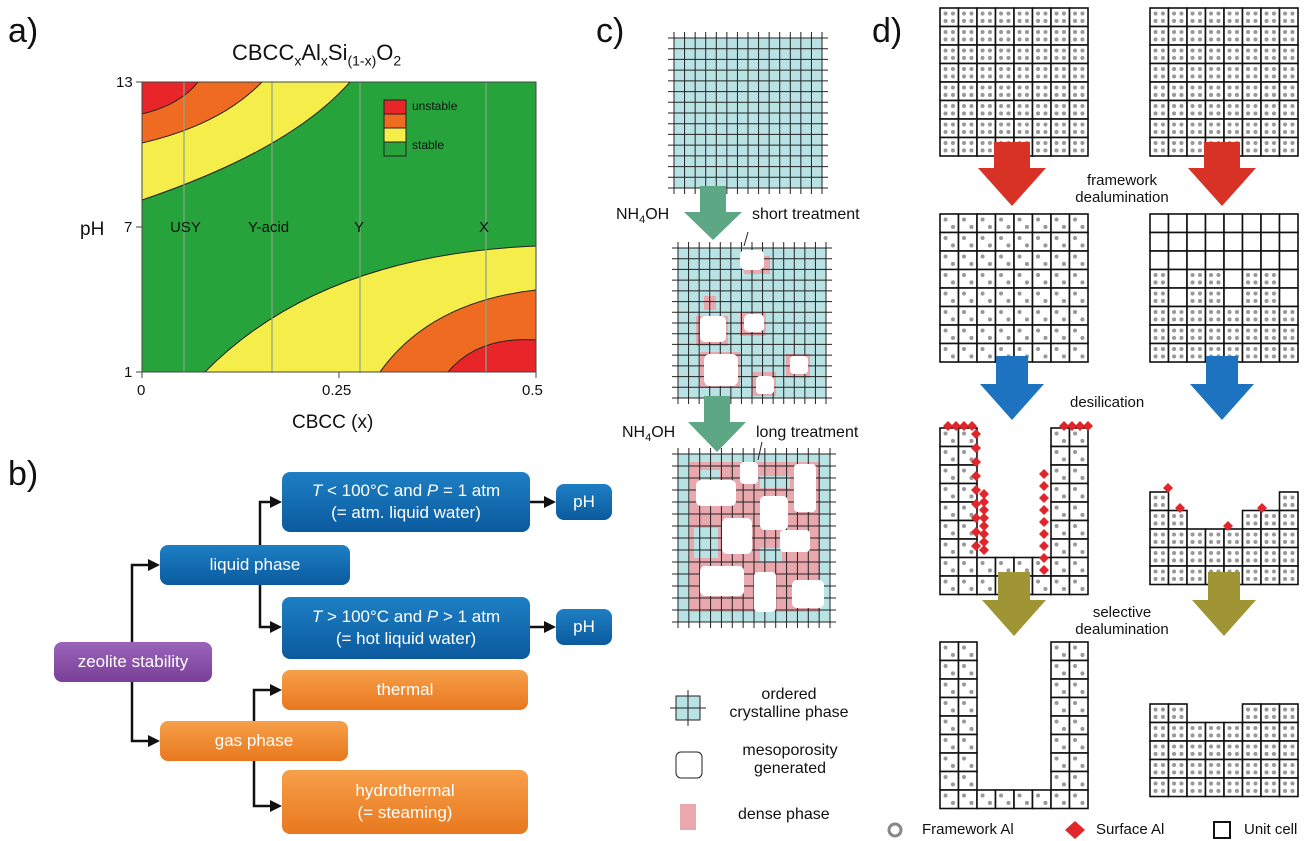 This screenshot has height=841, width=1314. Describe the element at coordinates (395, 149) in the screenshot. I see `legend-swatch-green` at that location.